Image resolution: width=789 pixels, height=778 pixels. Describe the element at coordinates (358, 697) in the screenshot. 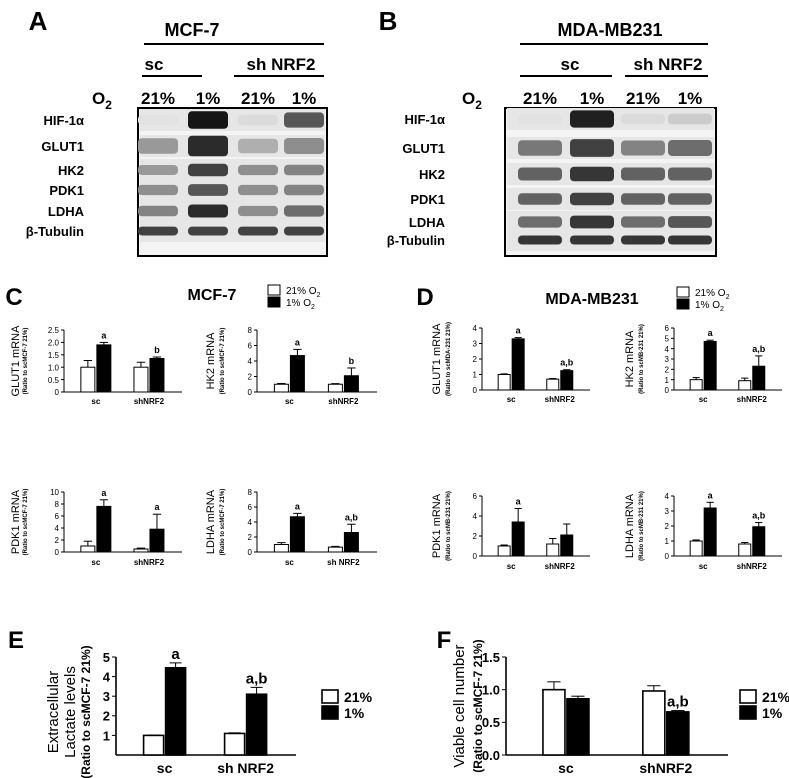

I see `legend-label: 21%` at that location.